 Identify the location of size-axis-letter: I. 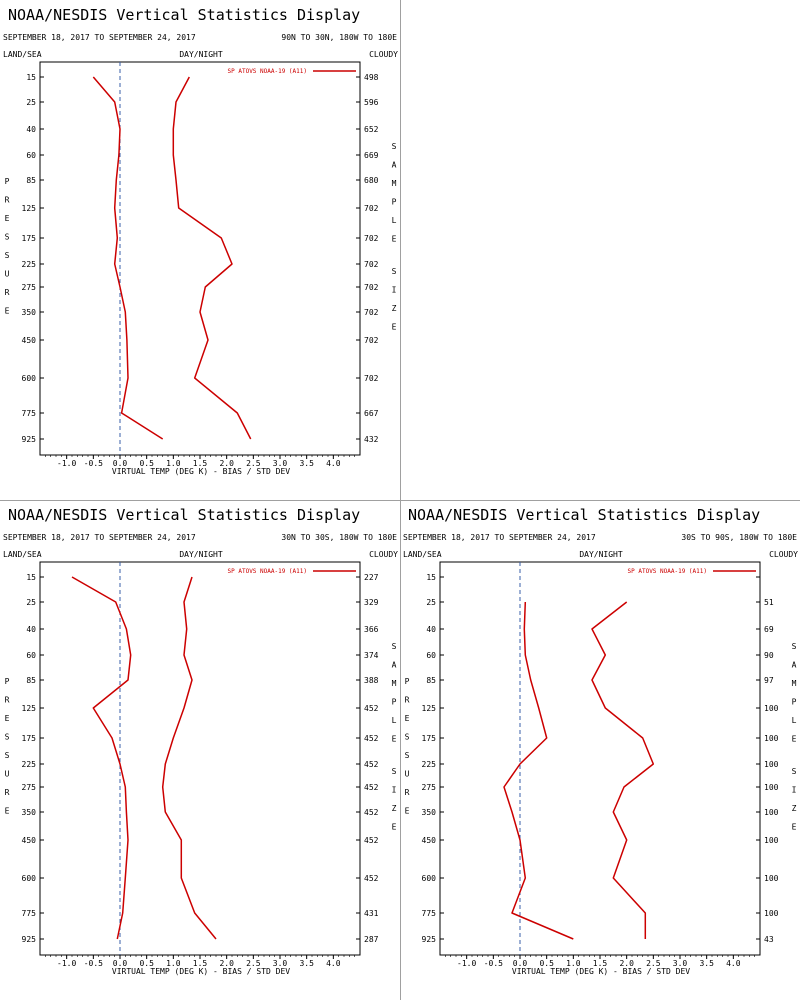
(394, 790).